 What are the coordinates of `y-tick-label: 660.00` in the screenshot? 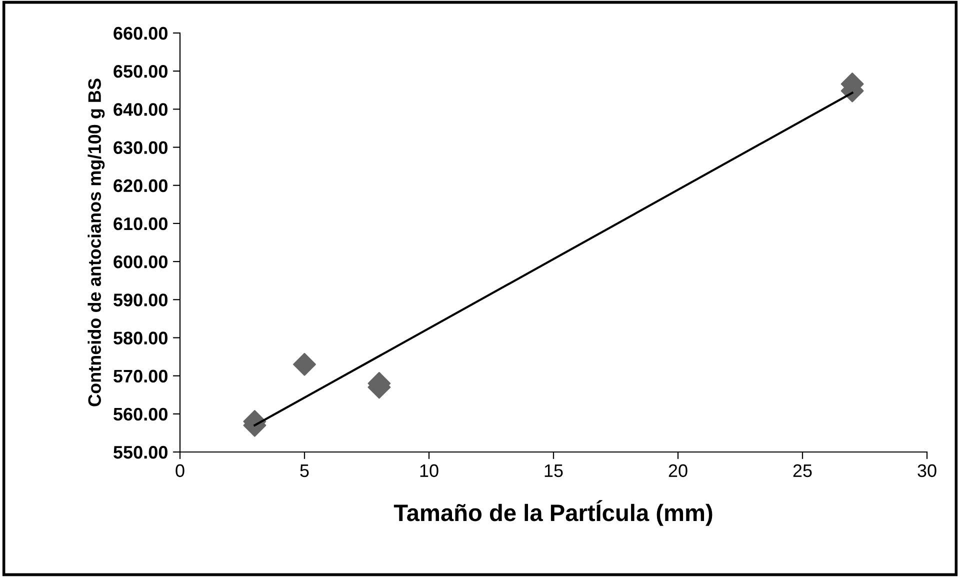 It's located at (141, 33).